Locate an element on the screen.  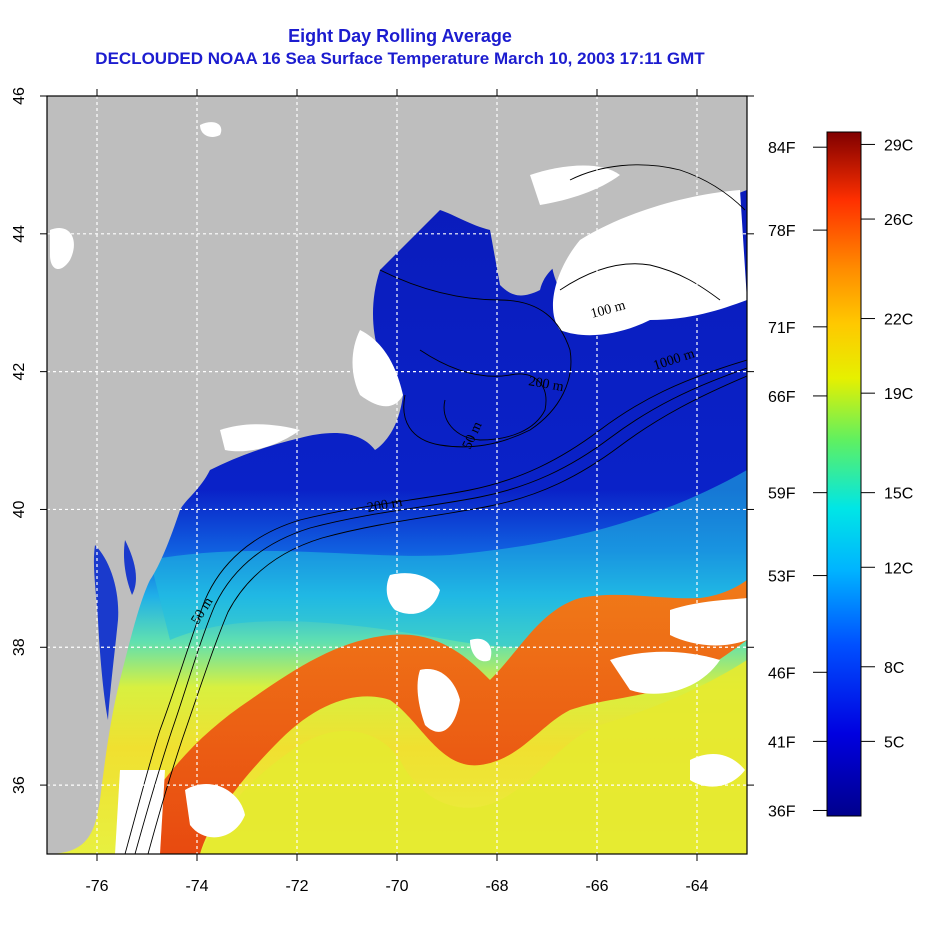
y-tick-label: 42 is located at coordinates (19, 372).